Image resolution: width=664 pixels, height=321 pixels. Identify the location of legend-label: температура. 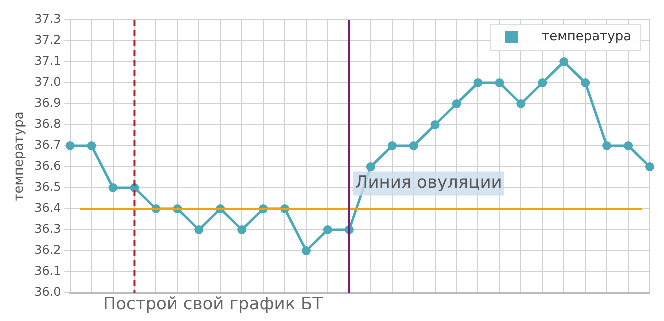
(587, 36).